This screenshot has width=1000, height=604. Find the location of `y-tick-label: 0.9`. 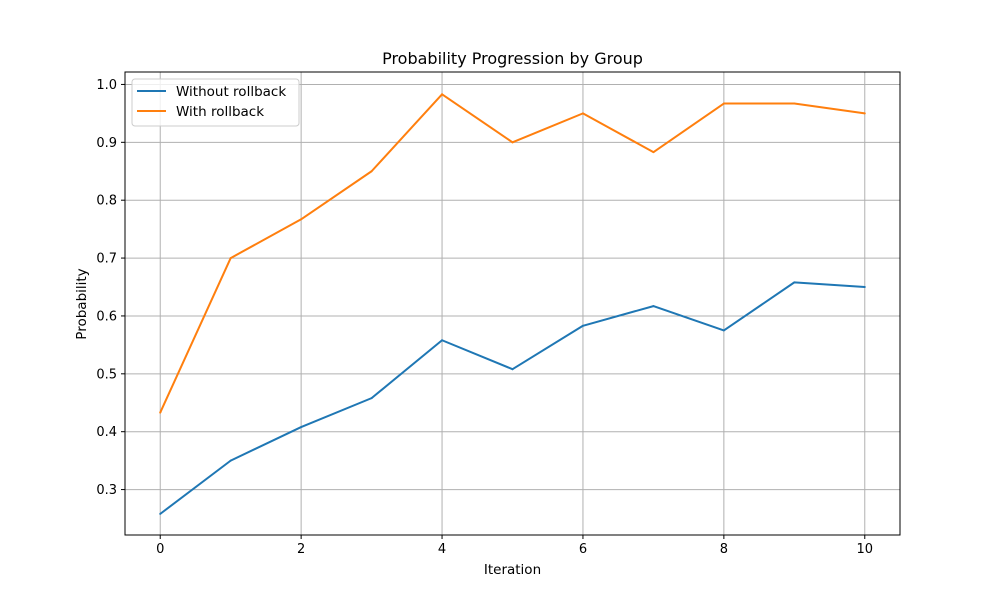

y-tick-label: 0.9 is located at coordinates (106, 143).